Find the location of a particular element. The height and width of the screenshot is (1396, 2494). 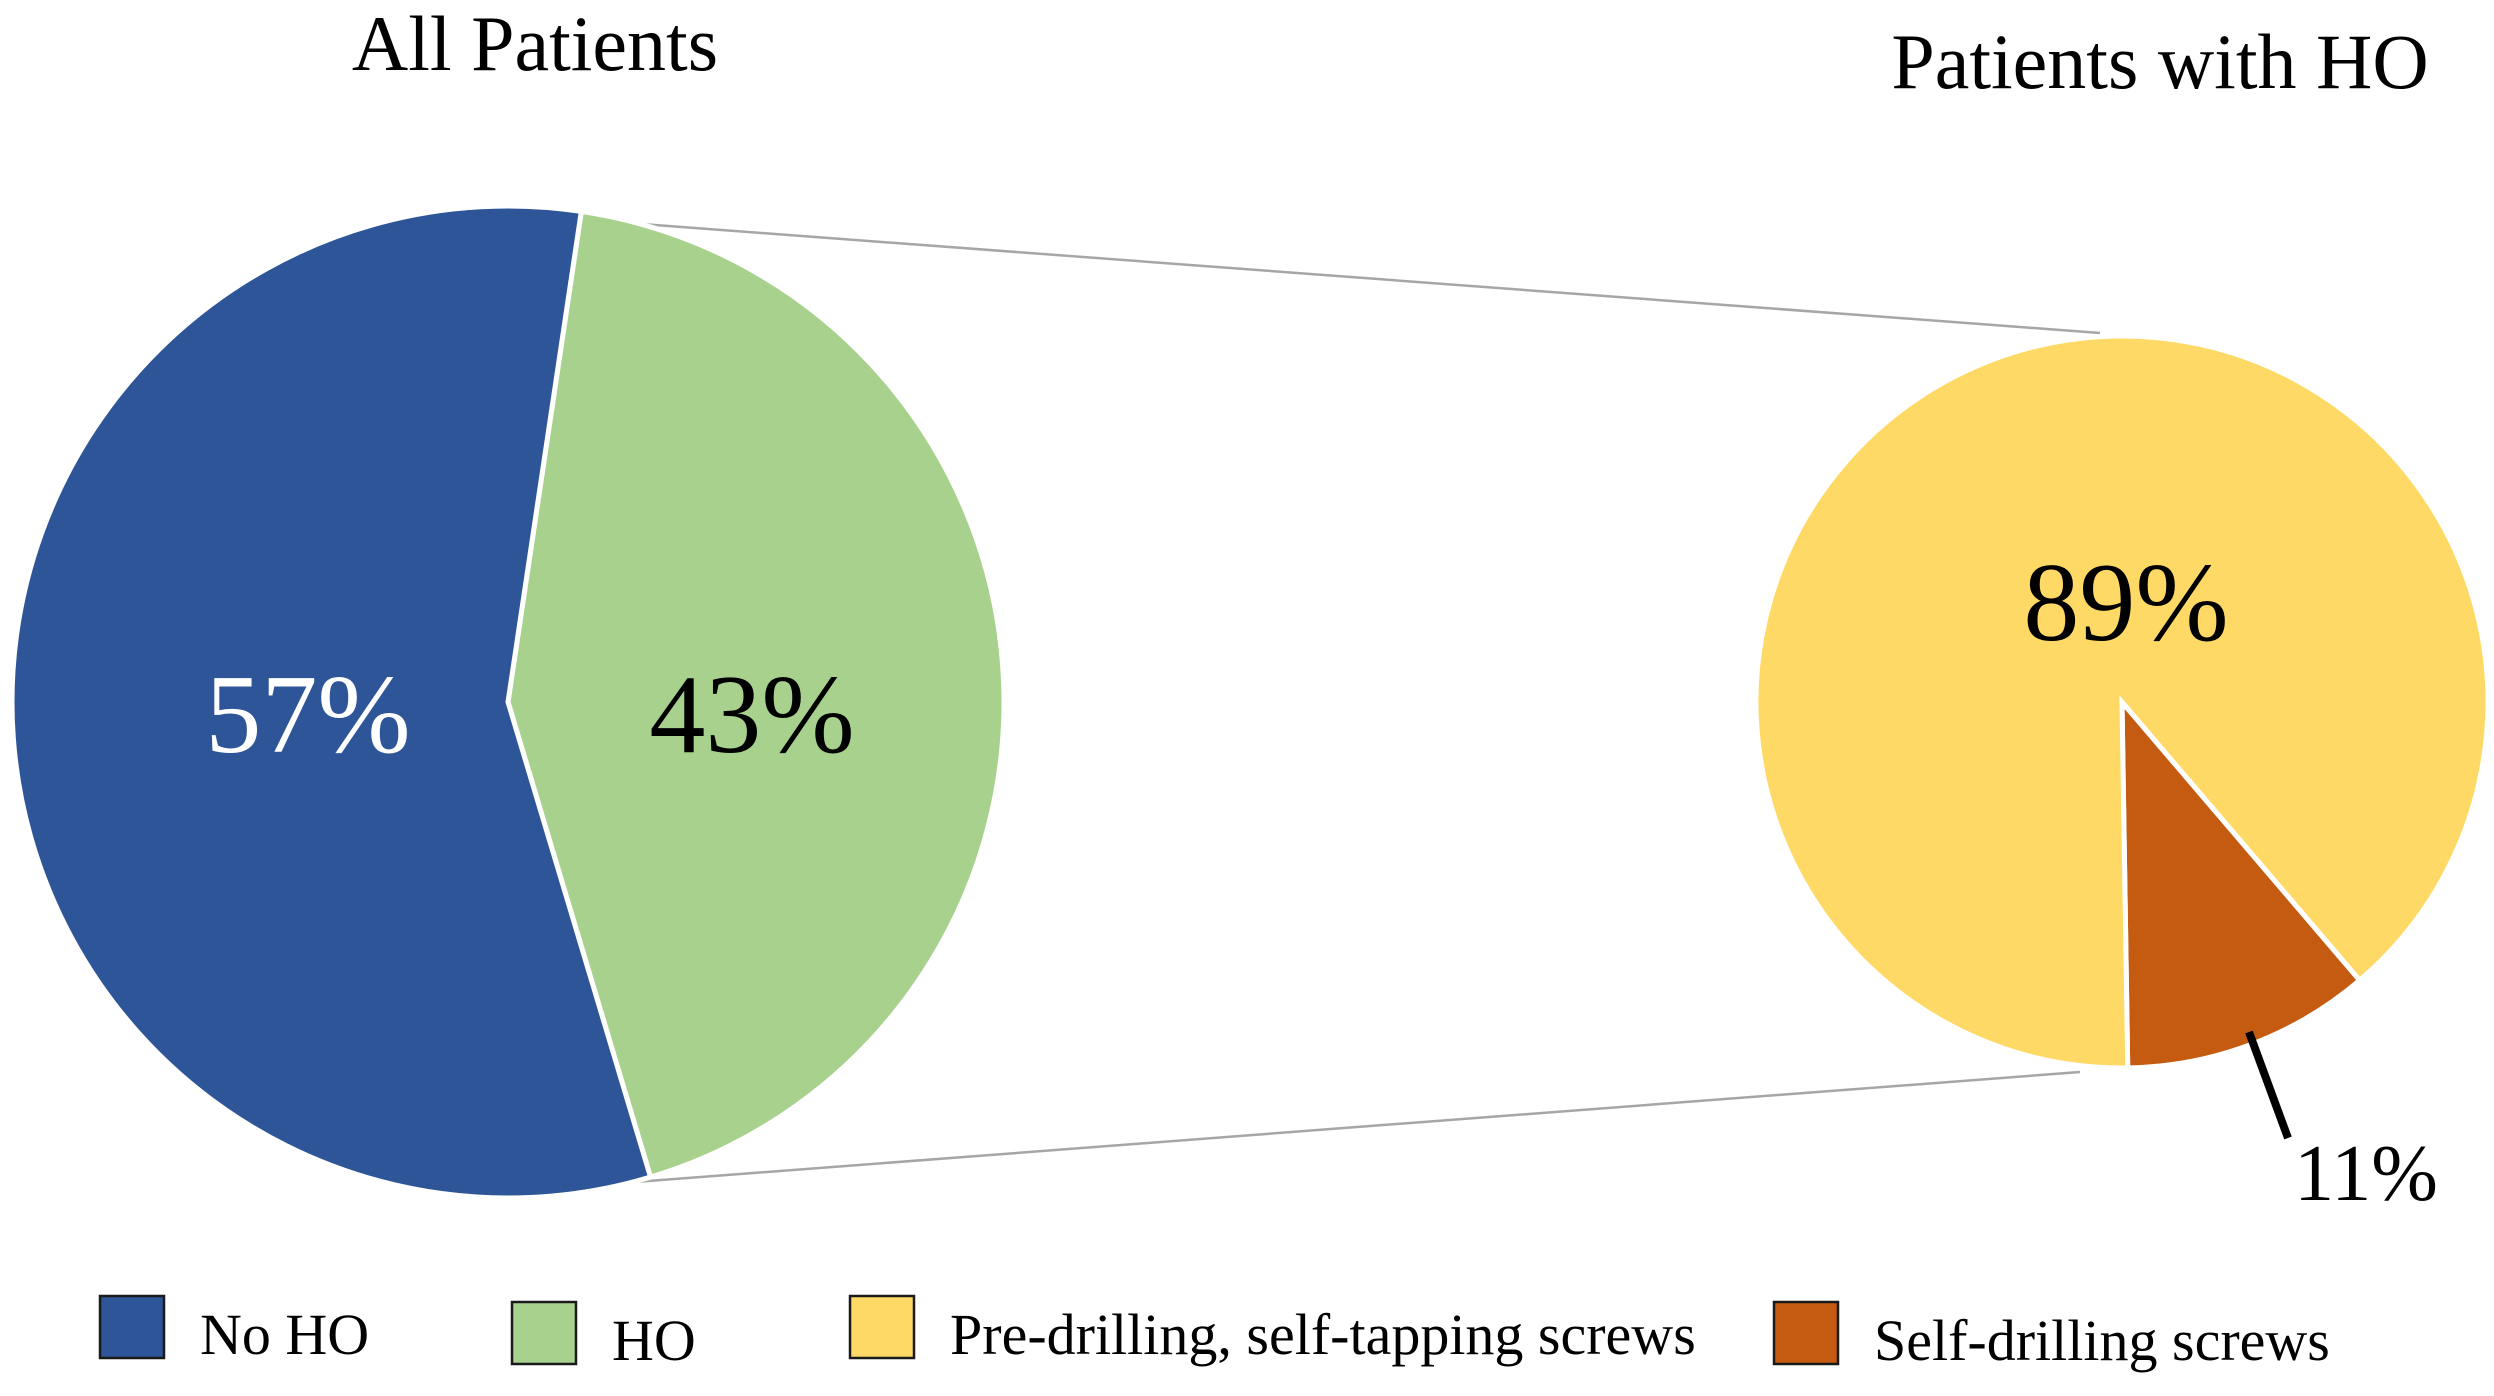

legend-swatch-self-drilling-screws is located at coordinates (1806, 1333).